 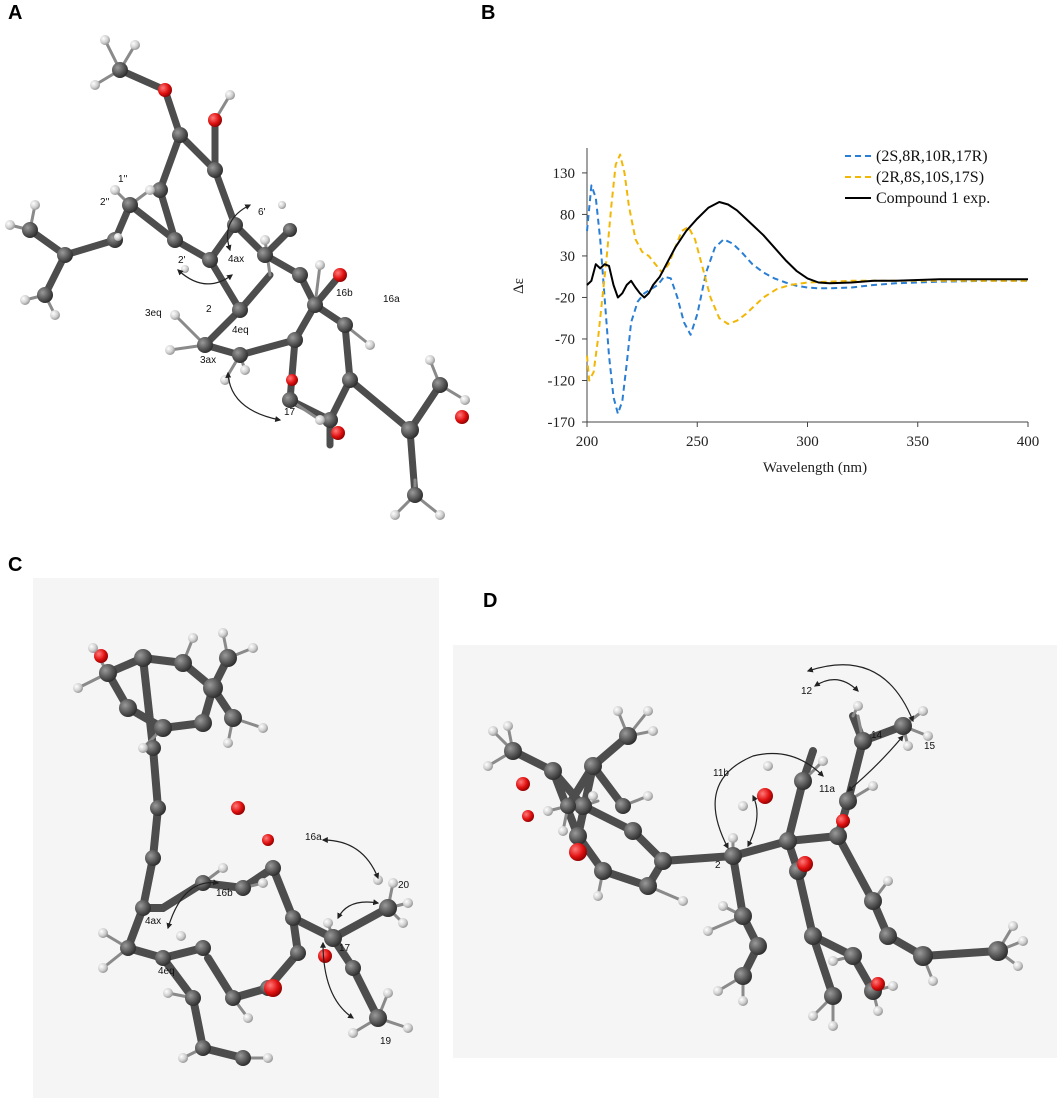 What do you see at coordinates (344, 293) in the screenshot?
I see `label-16b: 16b` at bounding box center [344, 293].